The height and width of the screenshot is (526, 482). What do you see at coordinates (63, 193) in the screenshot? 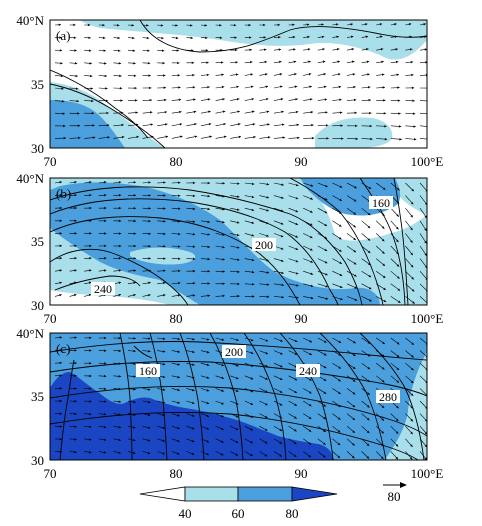
I see `panel-b-label: (b)` at bounding box center [63, 193].